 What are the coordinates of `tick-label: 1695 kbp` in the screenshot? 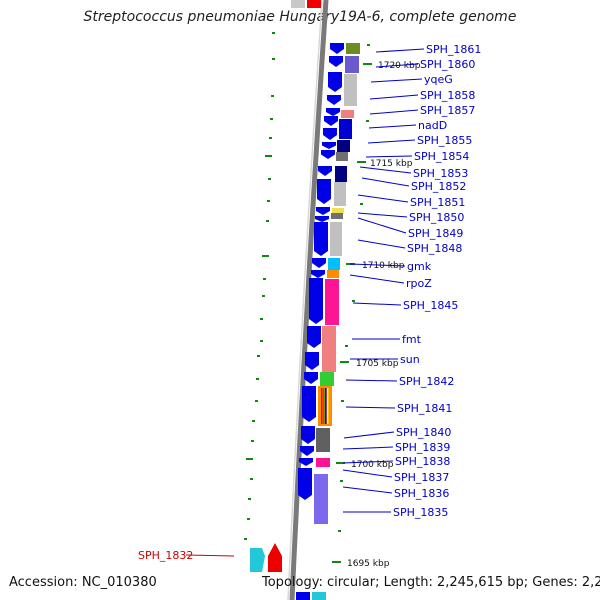 It's located at (368, 564).